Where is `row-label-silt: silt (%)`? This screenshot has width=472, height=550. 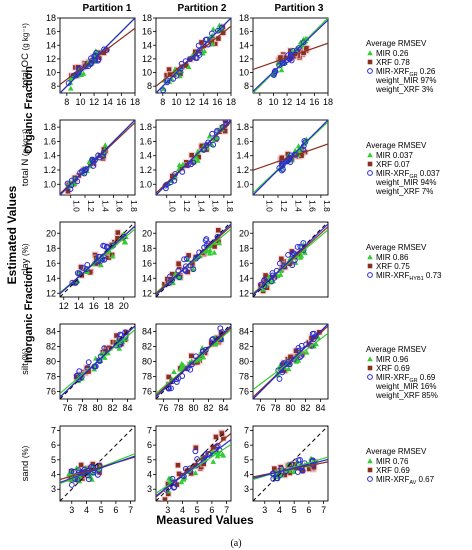
row-label-silt: silt (%) is located at coordinates (25, 361).